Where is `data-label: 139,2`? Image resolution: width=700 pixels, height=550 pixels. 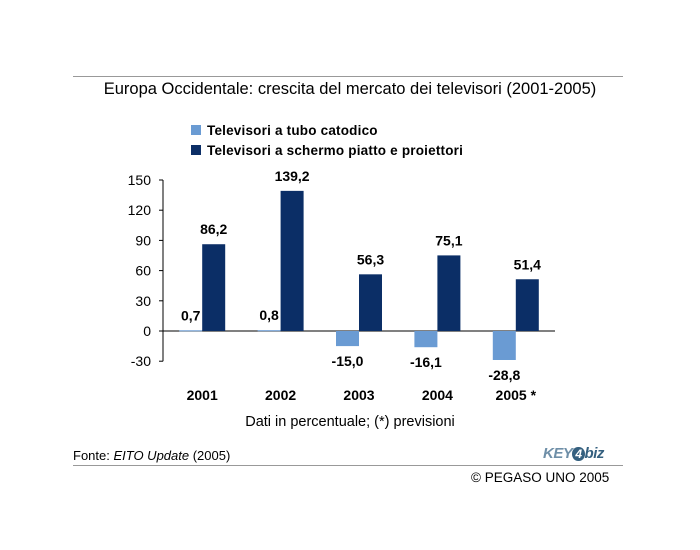 data-label: 139,2 is located at coordinates (292, 176).